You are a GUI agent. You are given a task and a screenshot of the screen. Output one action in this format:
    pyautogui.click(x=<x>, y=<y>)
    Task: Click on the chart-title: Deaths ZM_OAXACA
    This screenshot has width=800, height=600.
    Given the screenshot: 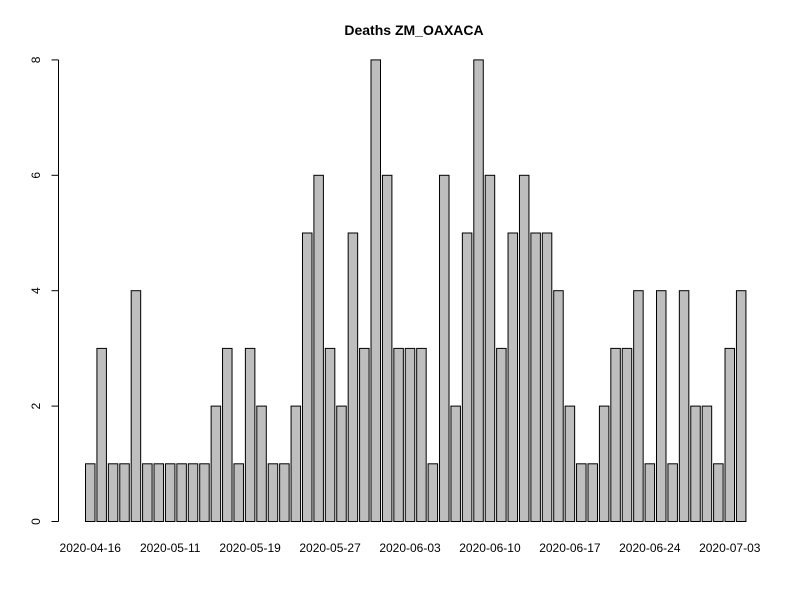 What is the action you would take?
    pyautogui.click(x=413, y=30)
    